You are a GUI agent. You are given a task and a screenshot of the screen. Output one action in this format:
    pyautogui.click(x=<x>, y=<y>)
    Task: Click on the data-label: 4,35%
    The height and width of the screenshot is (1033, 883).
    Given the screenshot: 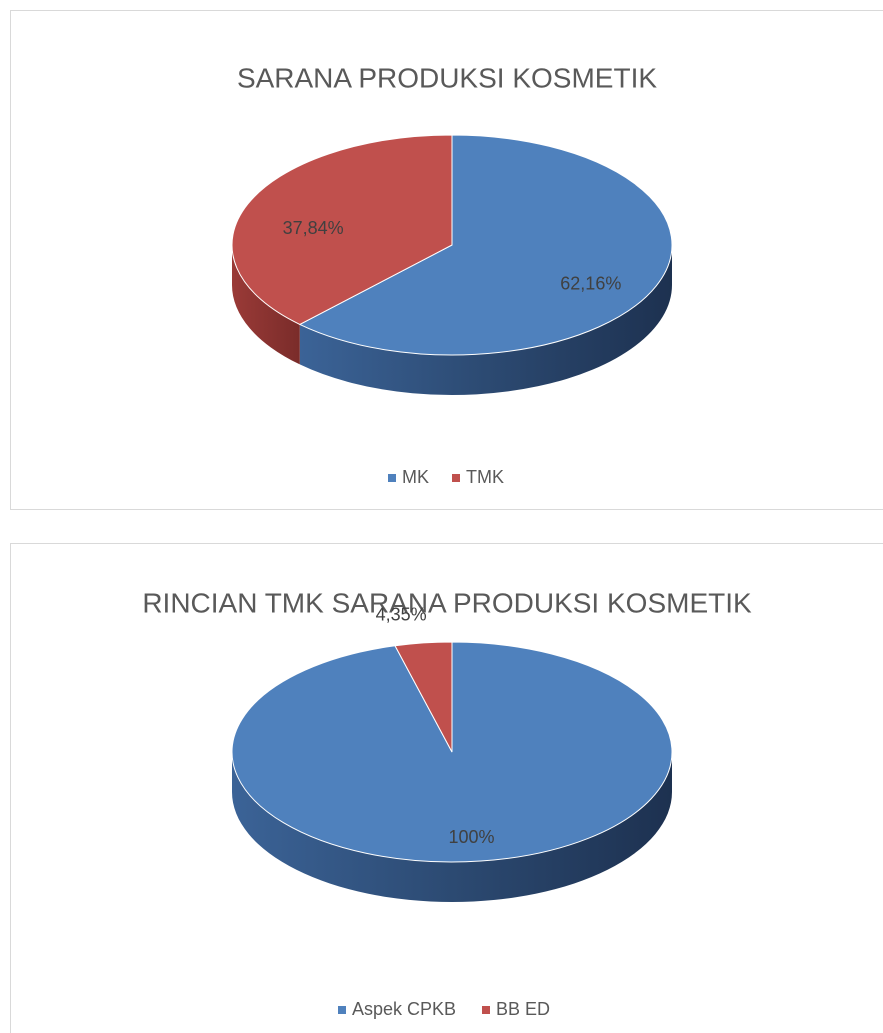 What is the action you would take?
    pyautogui.click(x=401, y=614)
    